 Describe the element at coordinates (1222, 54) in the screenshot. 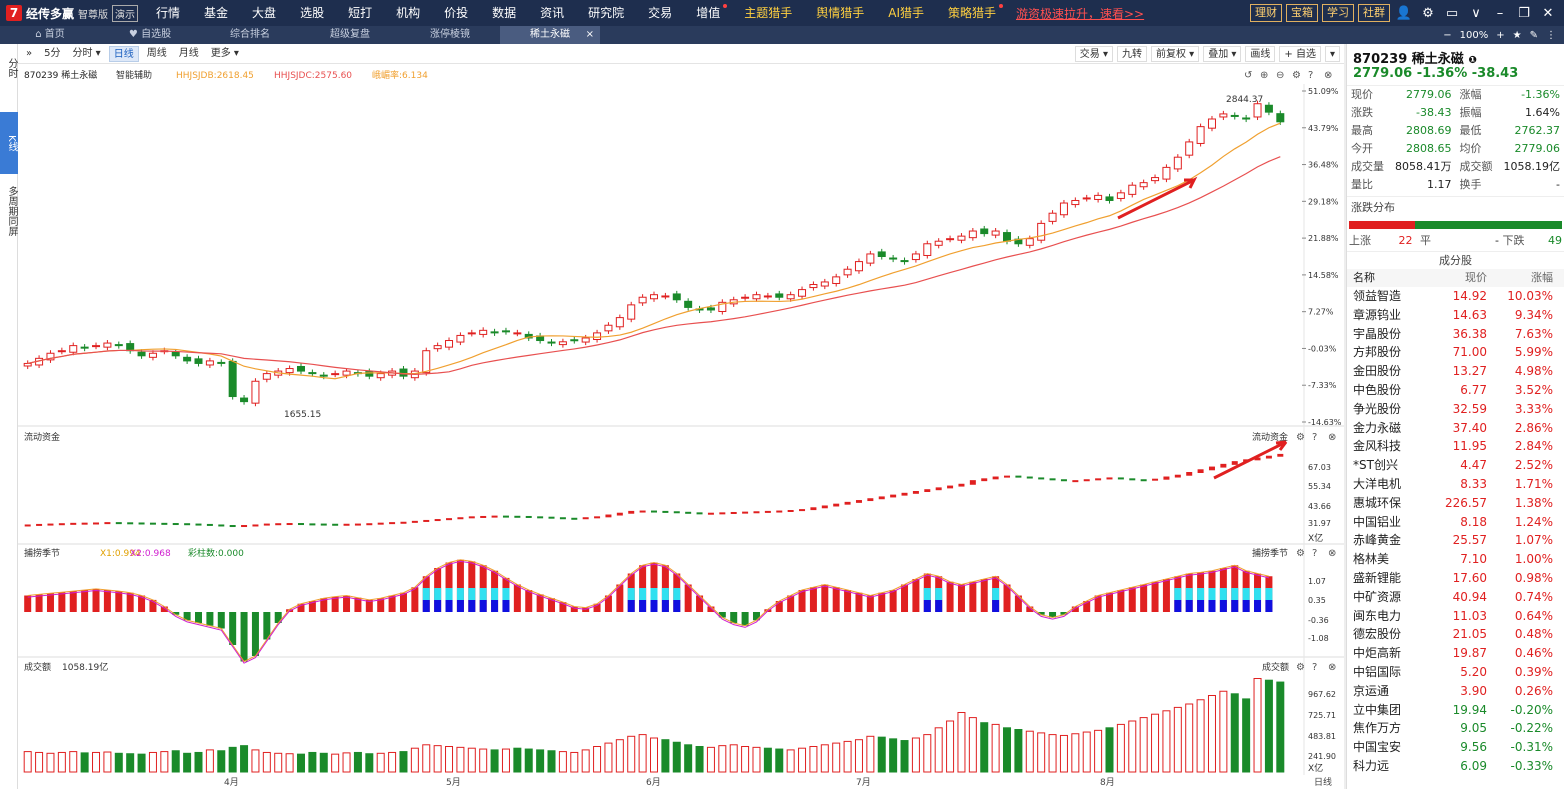

I see `toolbar-right-btn-3: 叠加 ▾` at that location.